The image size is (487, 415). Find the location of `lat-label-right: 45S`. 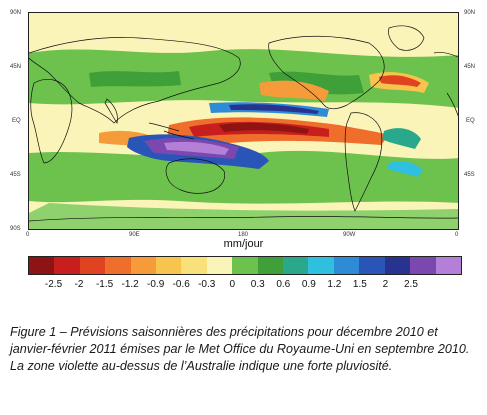

lat-label-right: 45S is located at coordinates (469, 175).